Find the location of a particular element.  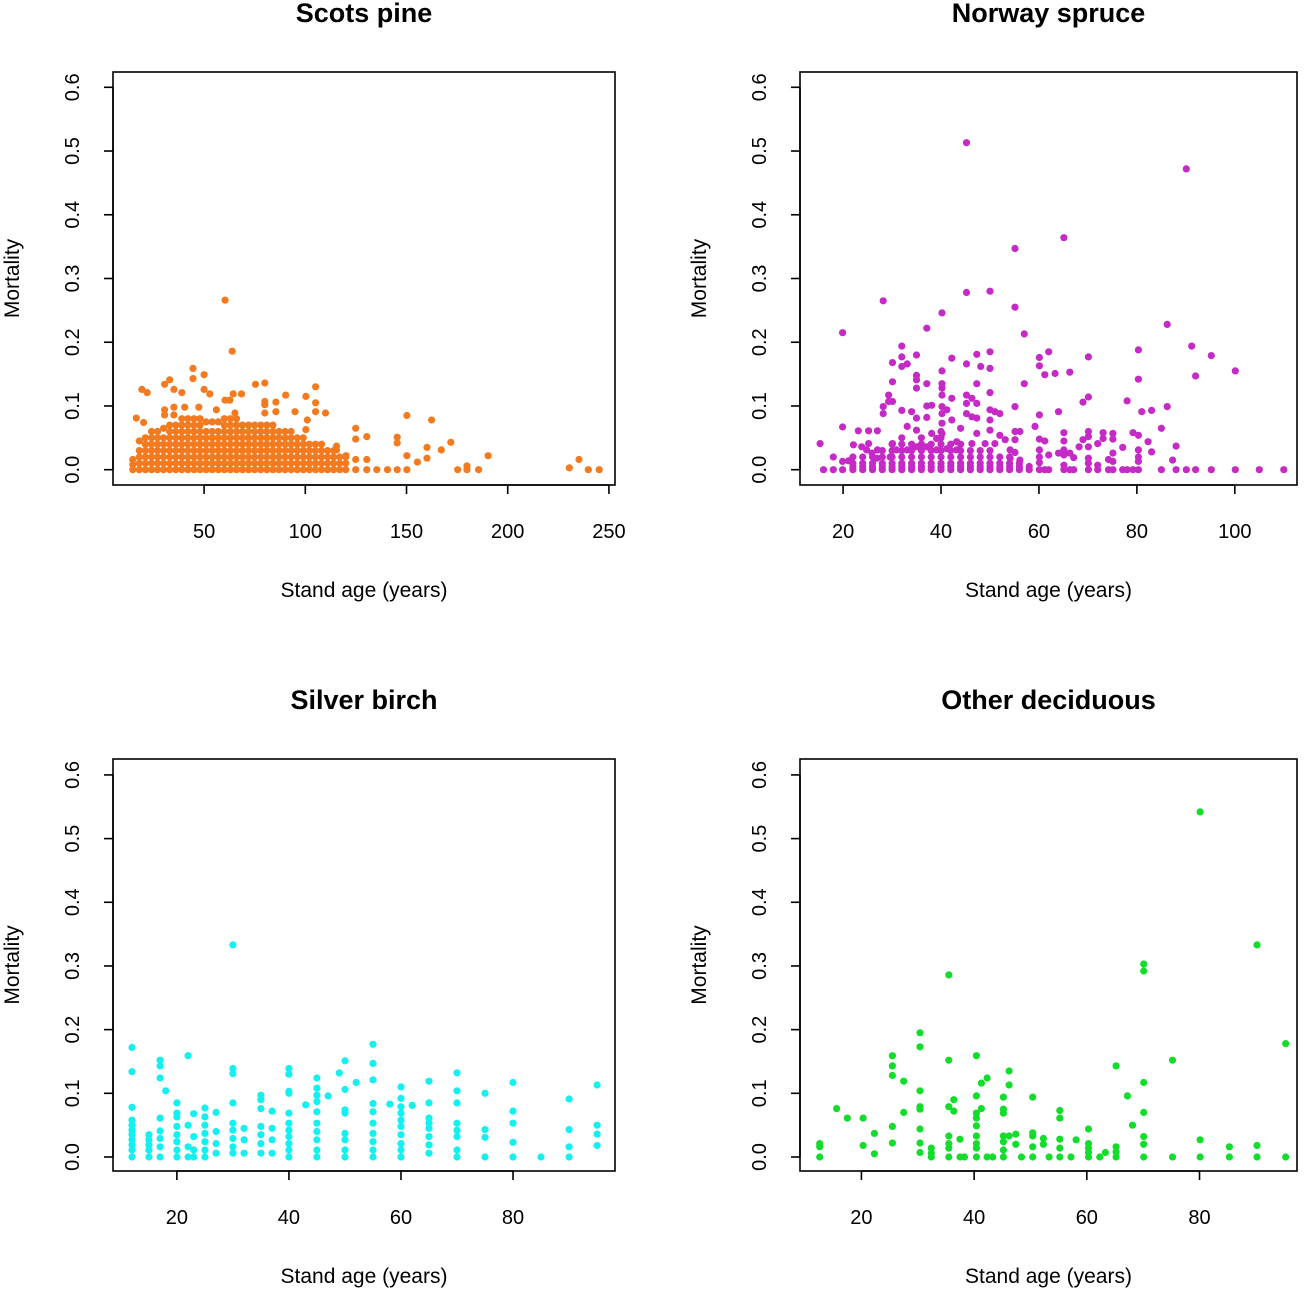

y-tick-label: 0.0 is located at coordinates (760, 470).